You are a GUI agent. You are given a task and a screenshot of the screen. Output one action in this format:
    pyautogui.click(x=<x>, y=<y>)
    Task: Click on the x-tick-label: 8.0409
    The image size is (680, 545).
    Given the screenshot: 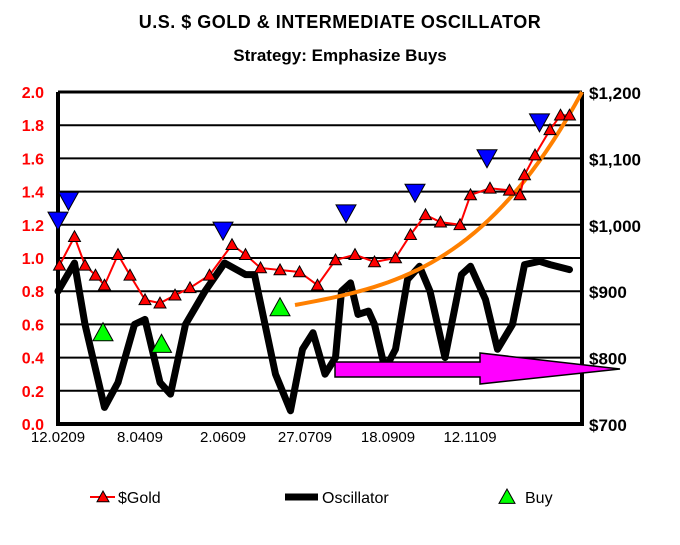 What is the action you would take?
    pyautogui.click(x=140, y=437)
    